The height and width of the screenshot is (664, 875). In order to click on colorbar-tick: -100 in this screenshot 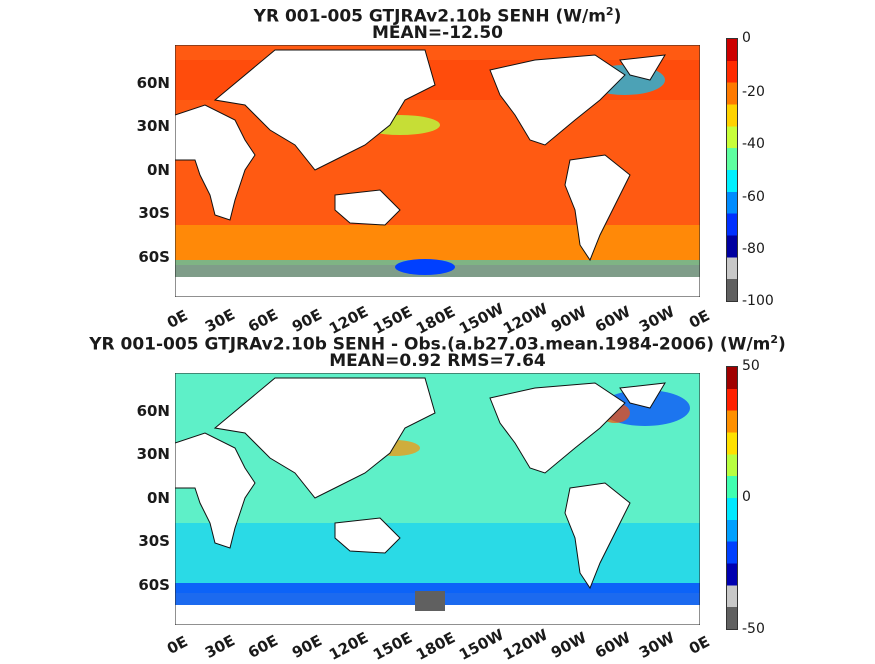, I will do `click(758, 301)`.